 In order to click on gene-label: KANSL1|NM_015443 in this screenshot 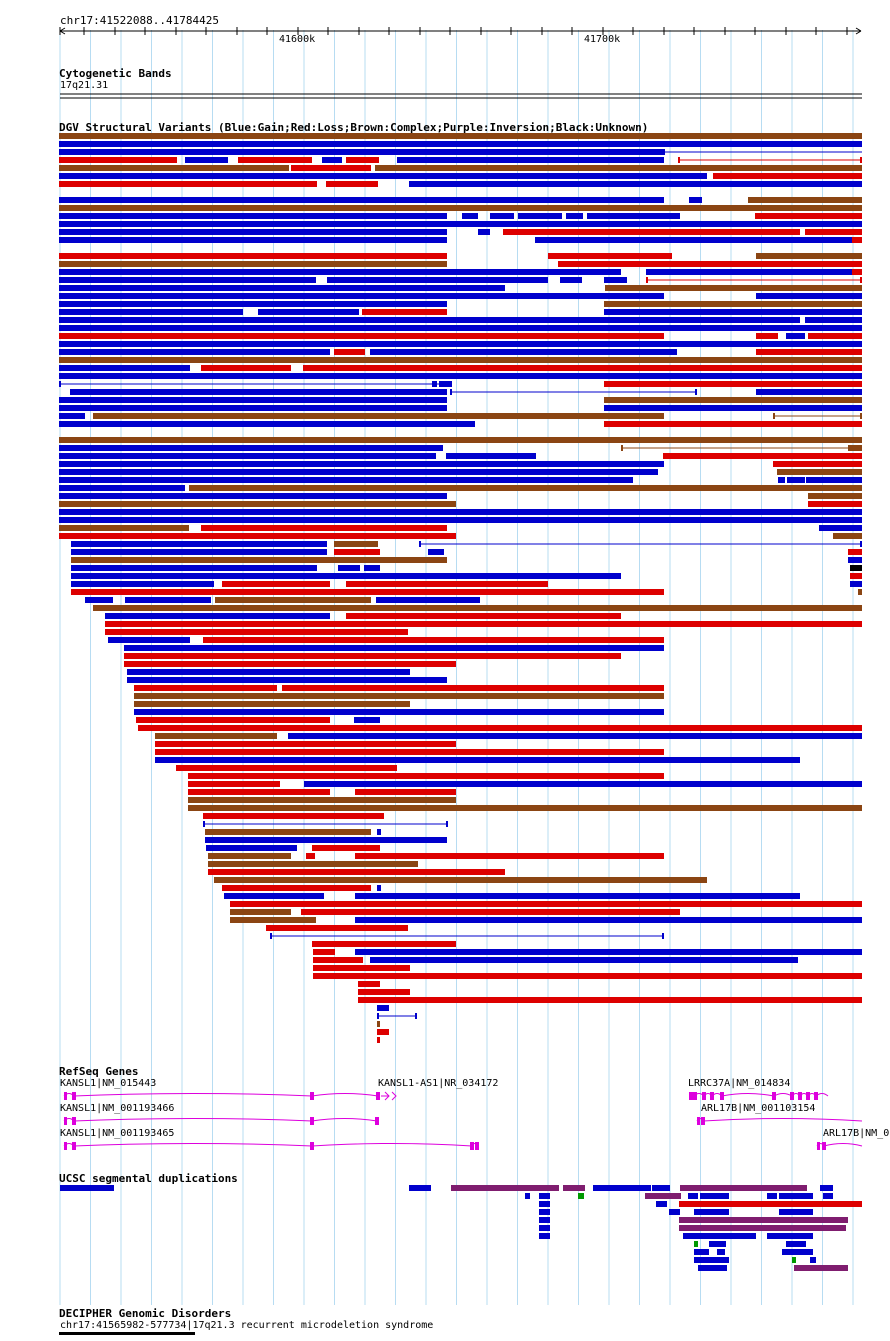, I will do `click(108, 1083)`.